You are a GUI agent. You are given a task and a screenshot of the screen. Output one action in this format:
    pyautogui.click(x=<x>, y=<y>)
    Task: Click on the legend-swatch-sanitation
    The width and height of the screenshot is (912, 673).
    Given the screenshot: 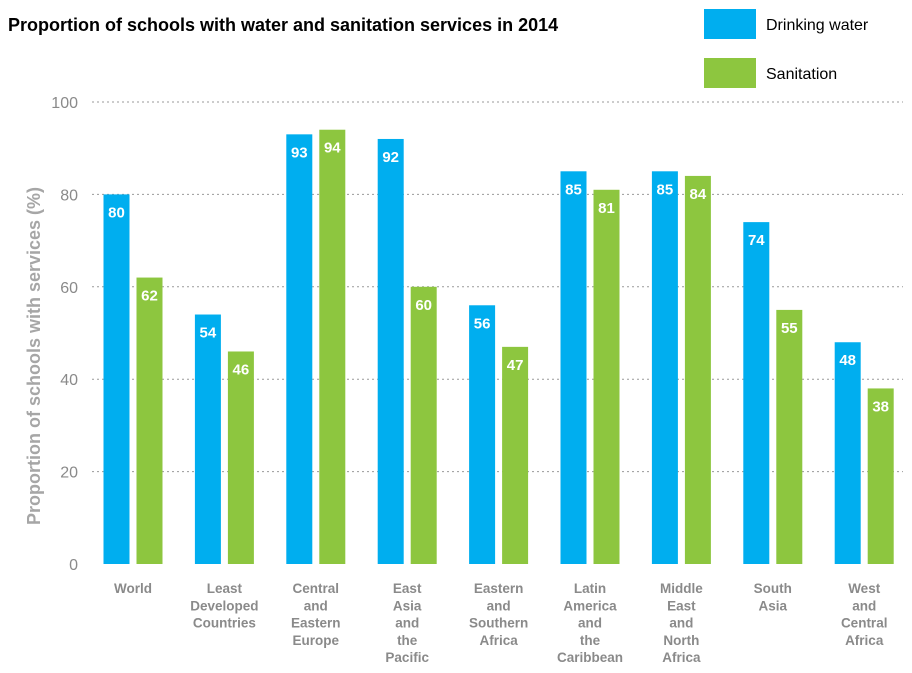 What is the action you would take?
    pyautogui.click(x=730, y=73)
    